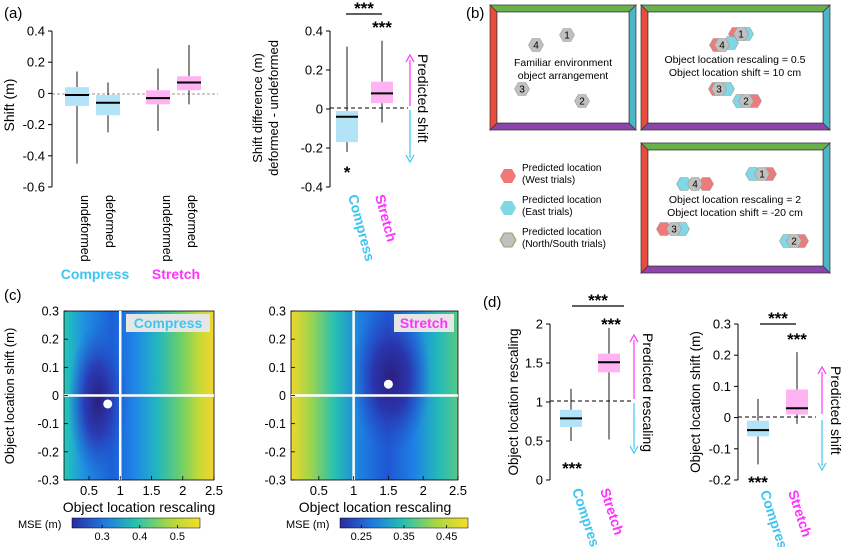  I want to click on c1-ytick-label: 0.2, so click(50, 340).